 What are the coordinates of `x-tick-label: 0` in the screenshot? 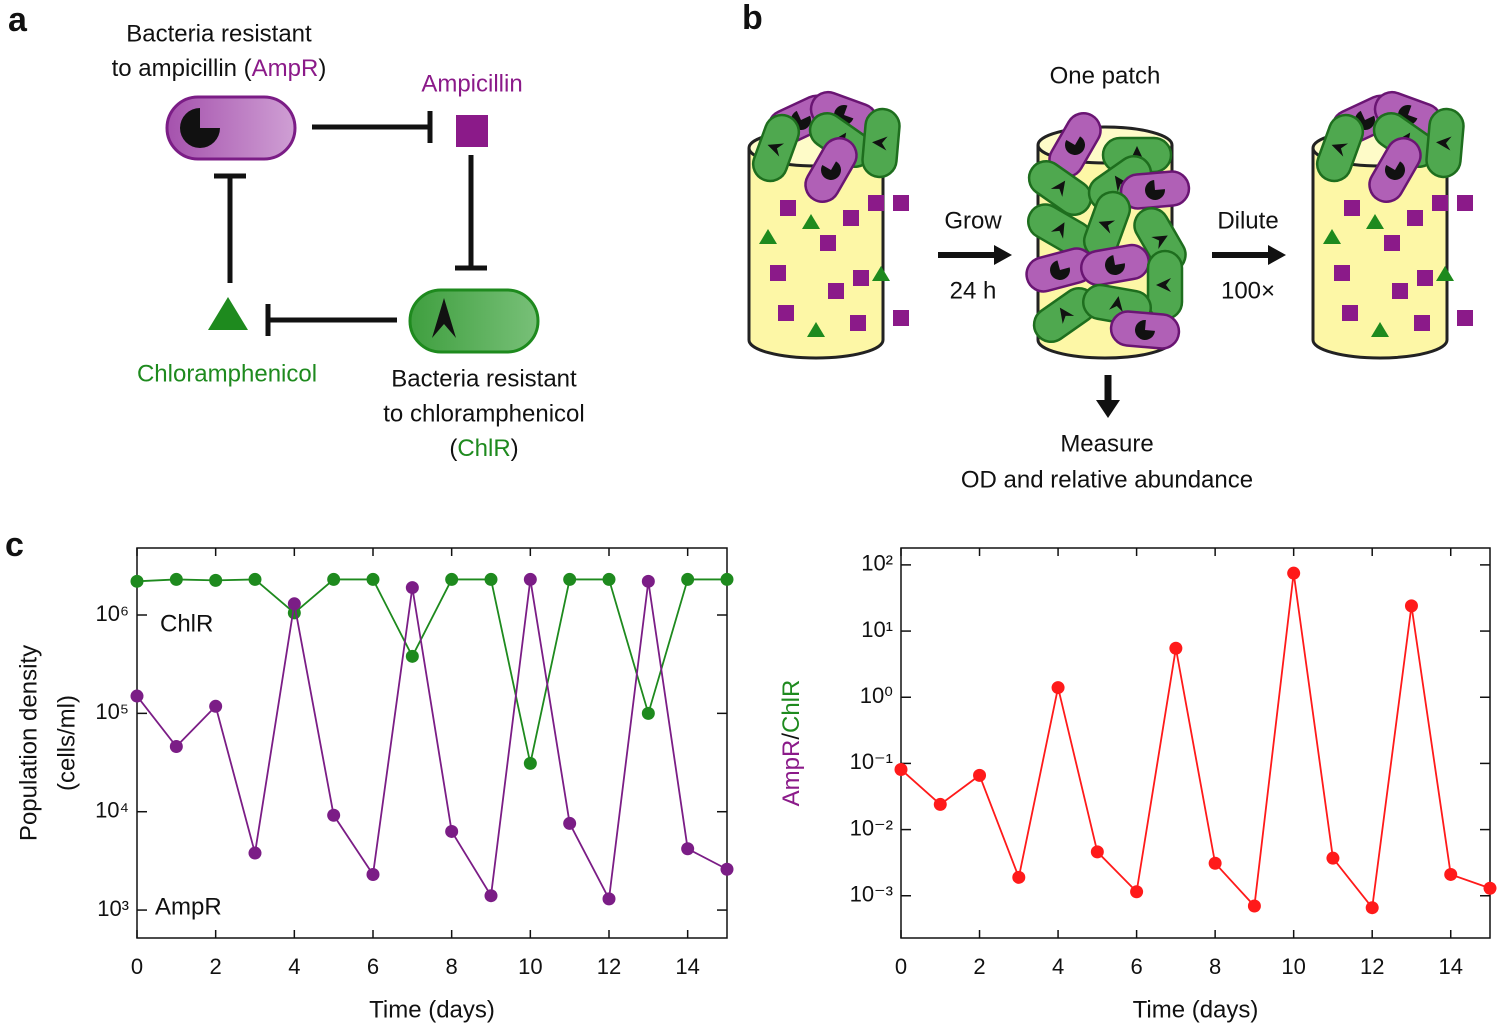 It's located at (137, 966).